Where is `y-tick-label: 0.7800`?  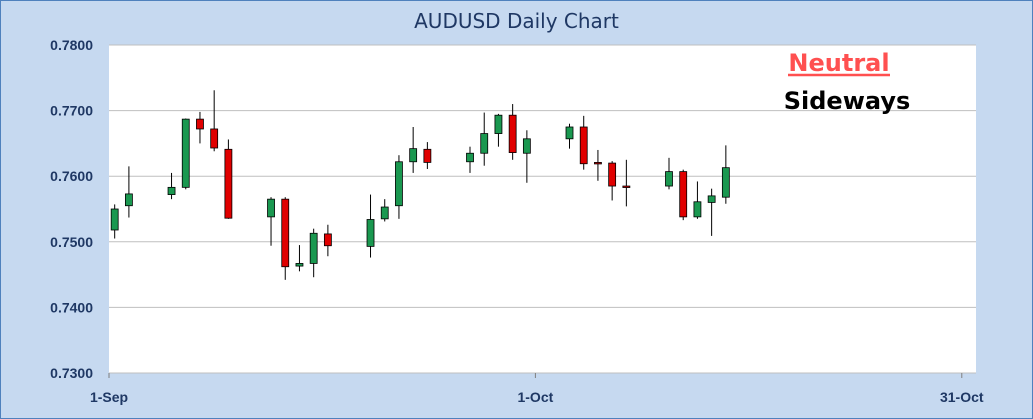
y-tick-label: 0.7800 is located at coordinates (71, 45).